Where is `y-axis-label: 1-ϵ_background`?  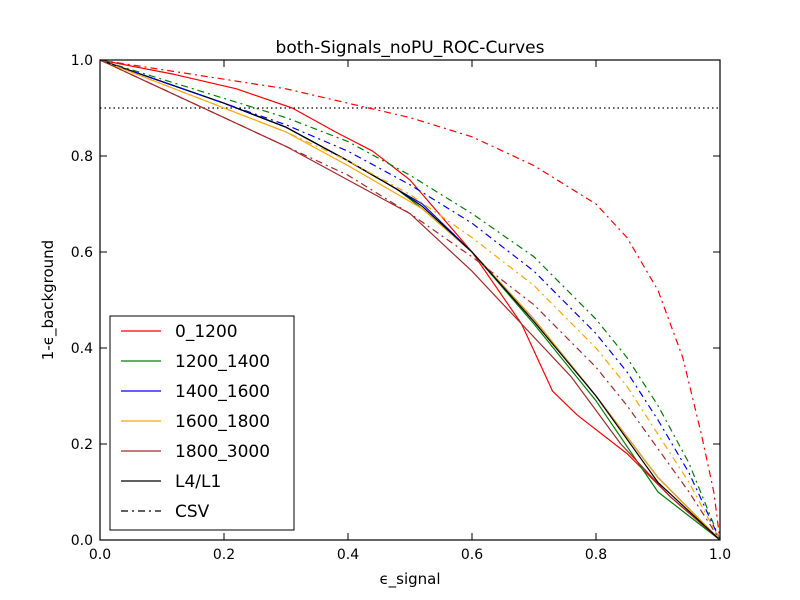 y-axis-label: 1-ϵ_background is located at coordinates (48, 300).